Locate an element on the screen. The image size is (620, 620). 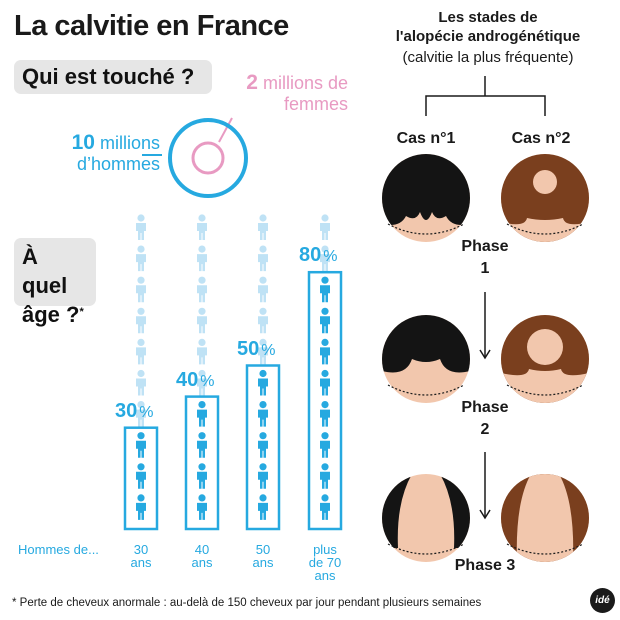
phase-number: 2 is located at coordinates (485, 429).